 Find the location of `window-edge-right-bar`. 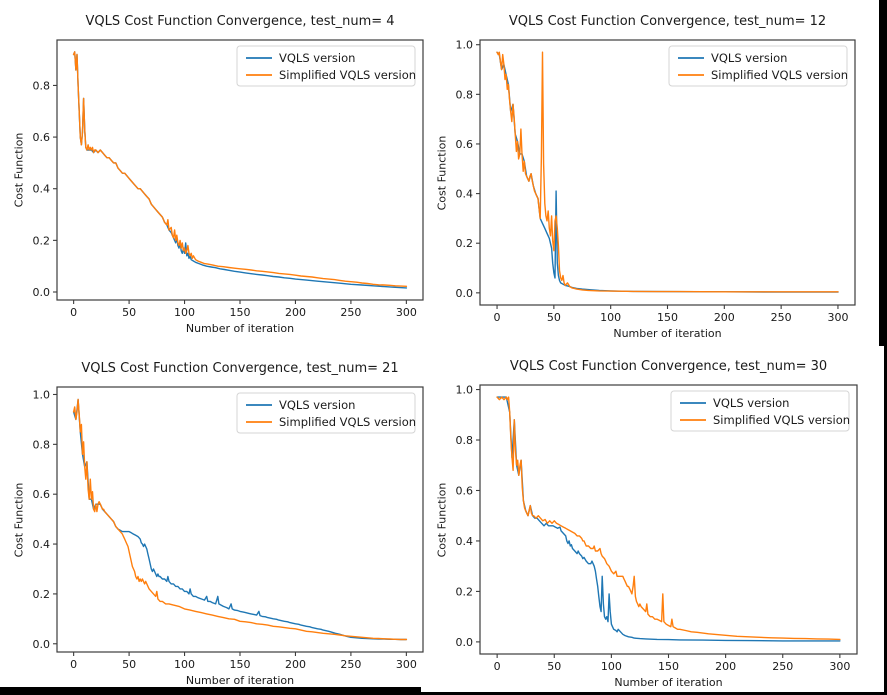

window-edge-right-bar is located at coordinates (883, 173).